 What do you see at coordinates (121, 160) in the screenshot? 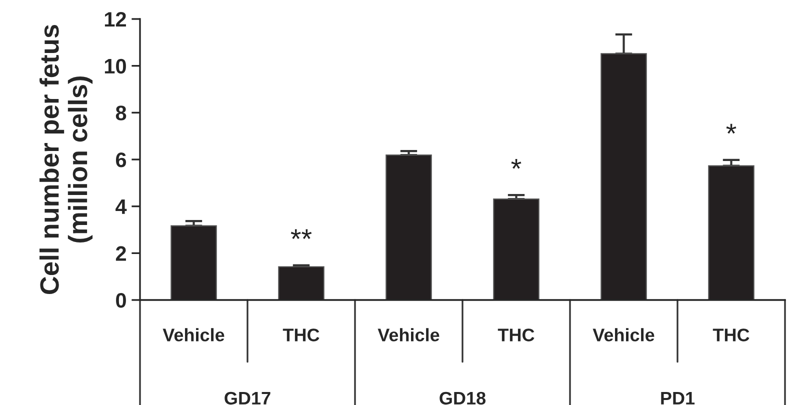
I see `y-tick-label: 6` at bounding box center [121, 160].